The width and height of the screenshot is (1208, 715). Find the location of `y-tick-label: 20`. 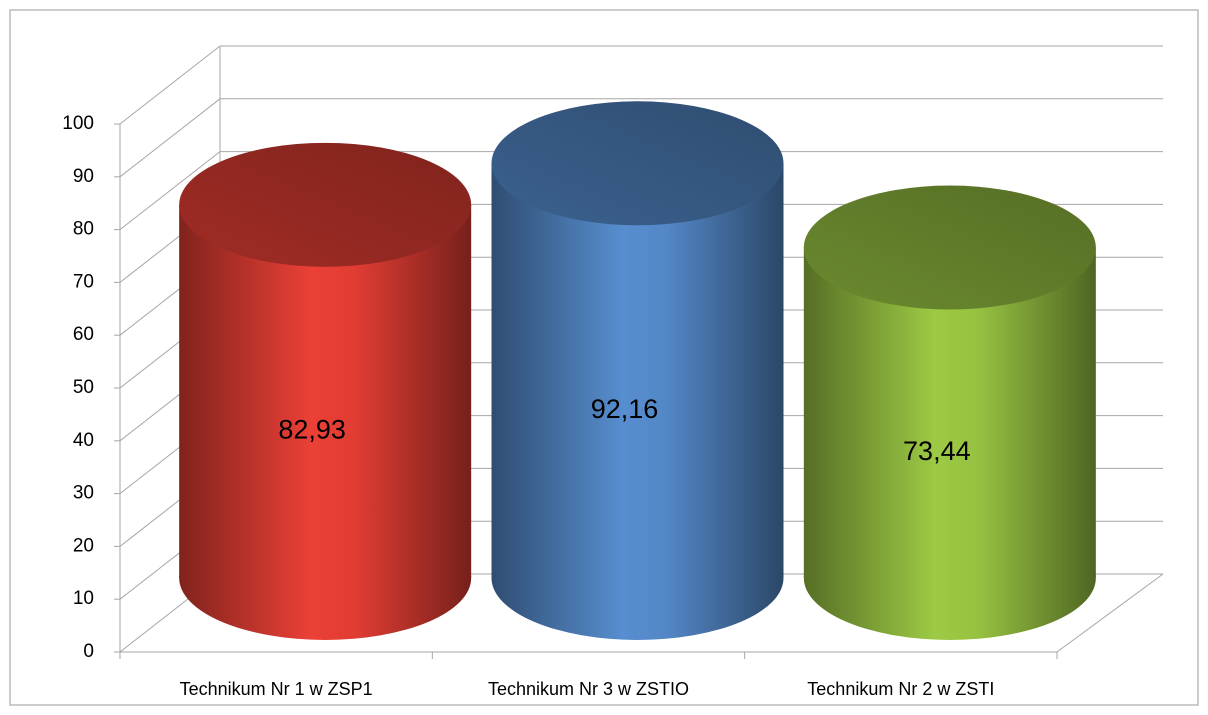

y-tick-label: 20 is located at coordinates (83, 545).